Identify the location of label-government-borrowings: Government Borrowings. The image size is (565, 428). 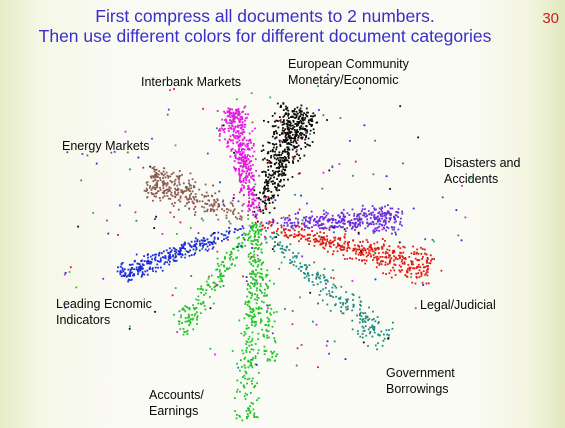
(420, 381).